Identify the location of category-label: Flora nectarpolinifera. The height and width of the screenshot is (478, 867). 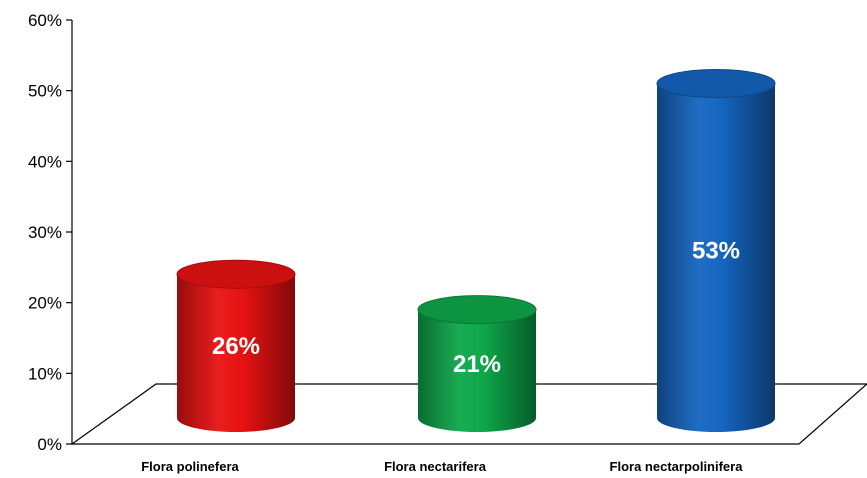
(677, 466).